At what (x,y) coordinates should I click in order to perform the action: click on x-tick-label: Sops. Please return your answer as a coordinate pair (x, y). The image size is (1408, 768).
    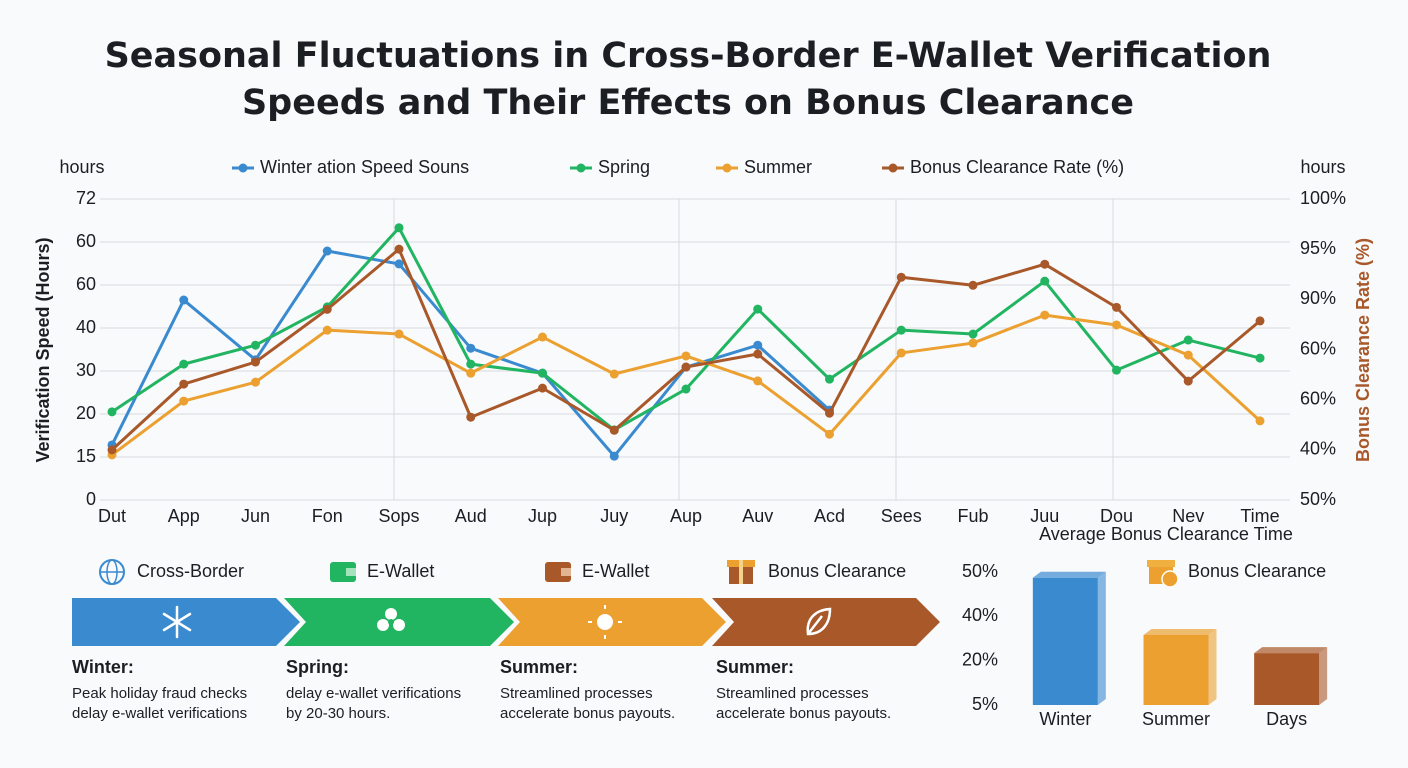
    Looking at the image, I should click on (398, 516).